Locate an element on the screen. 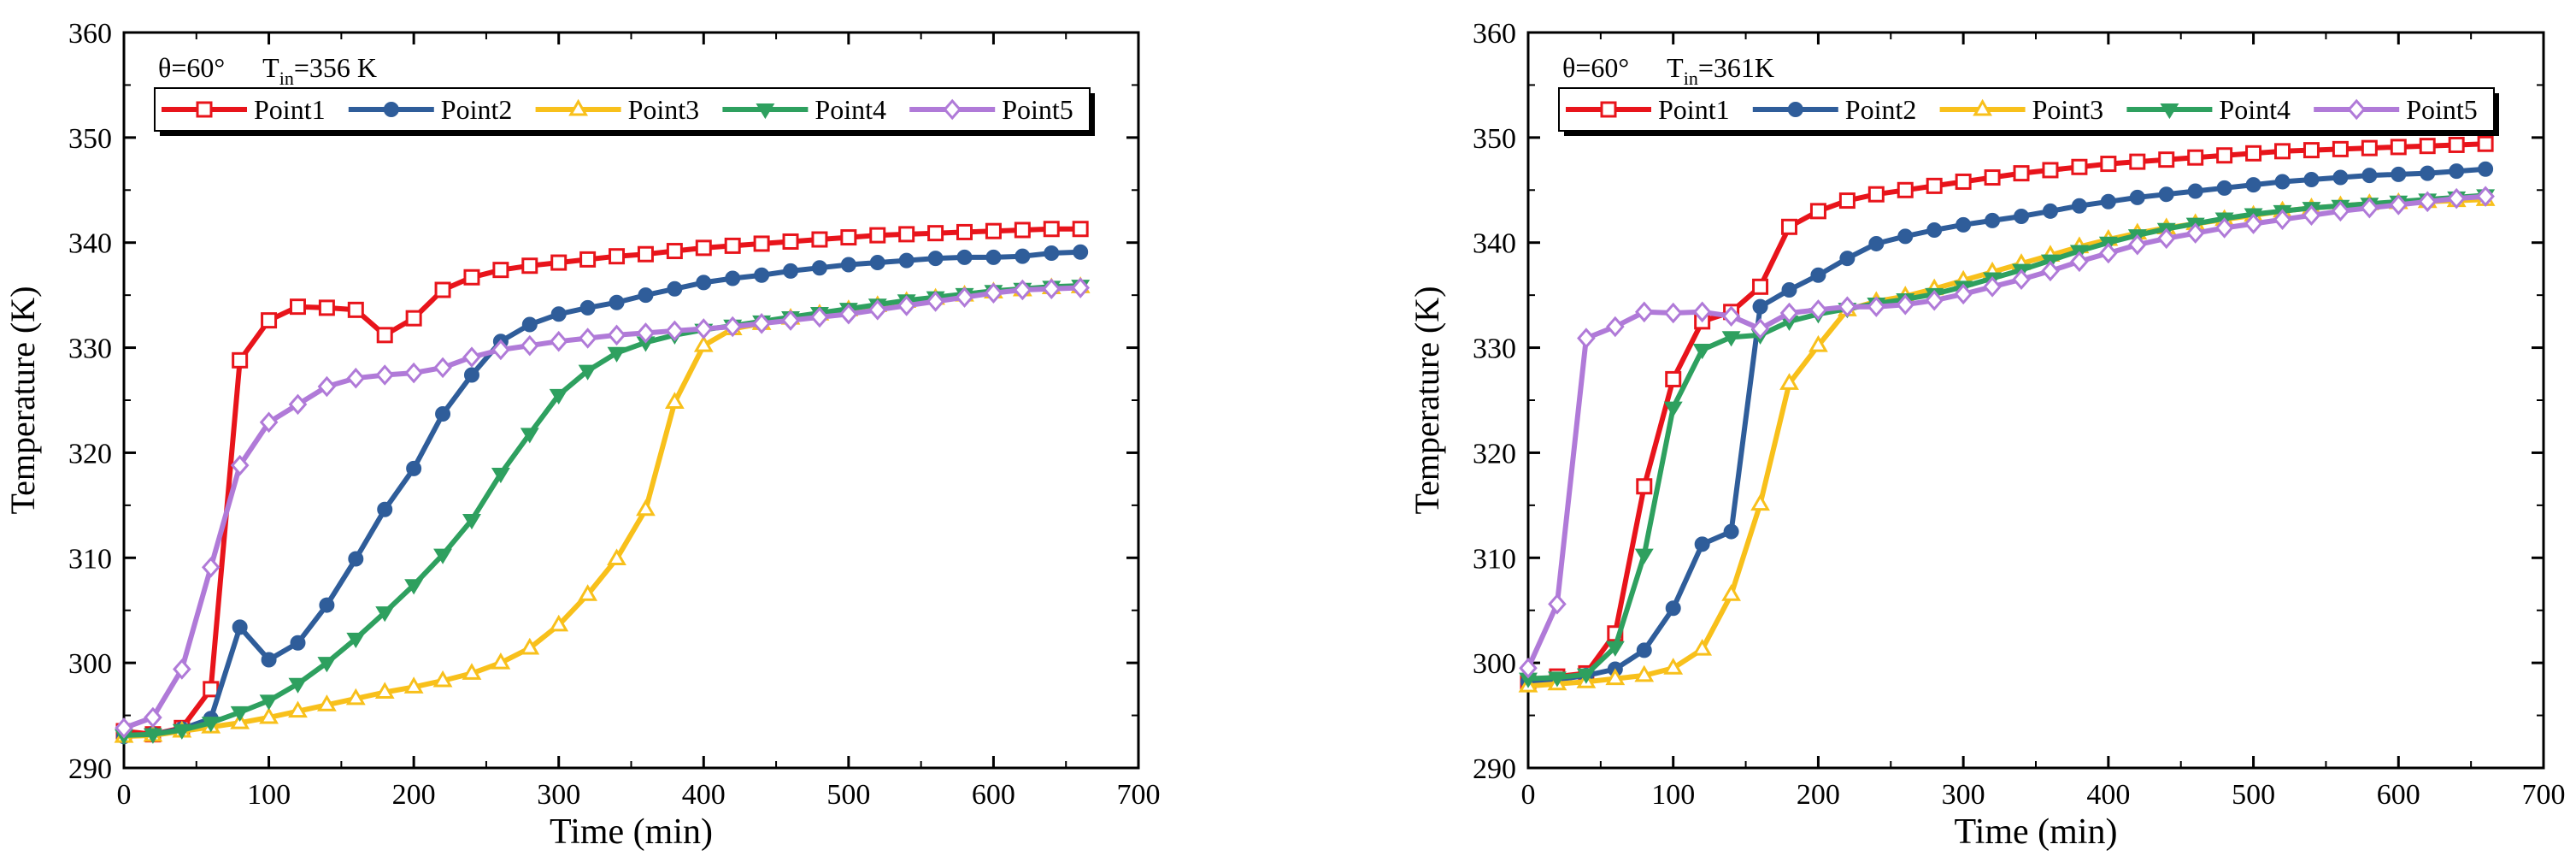 The width and height of the screenshot is (2576, 862). x-tick-label: 400 is located at coordinates (704, 795).